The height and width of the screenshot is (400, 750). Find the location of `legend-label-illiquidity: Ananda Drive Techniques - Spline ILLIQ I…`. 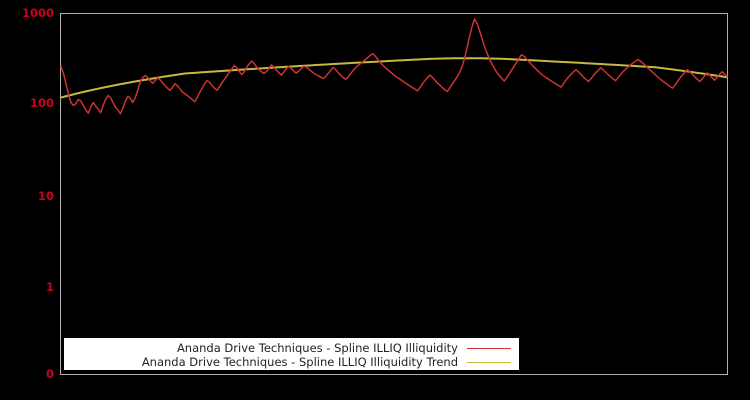

legend-label-illiquidity: Ananda Drive Techniques - Spline ILLIQ I… is located at coordinates (317, 347).